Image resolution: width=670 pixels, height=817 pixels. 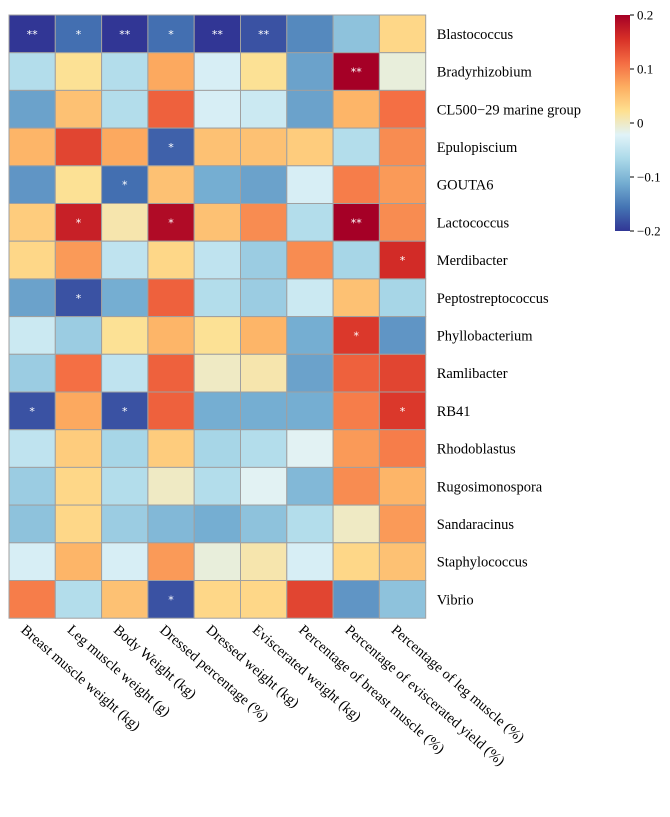 What do you see at coordinates (473, 223) in the screenshot?
I see `row-label: Lactococcus` at bounding box center [473, 223].